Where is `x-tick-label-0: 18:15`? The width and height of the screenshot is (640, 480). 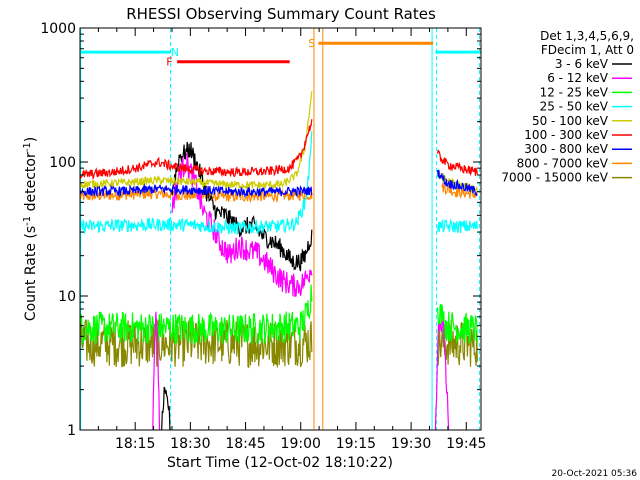
x-tick-label-0: 18:15 is located at coordinates (135, 444).